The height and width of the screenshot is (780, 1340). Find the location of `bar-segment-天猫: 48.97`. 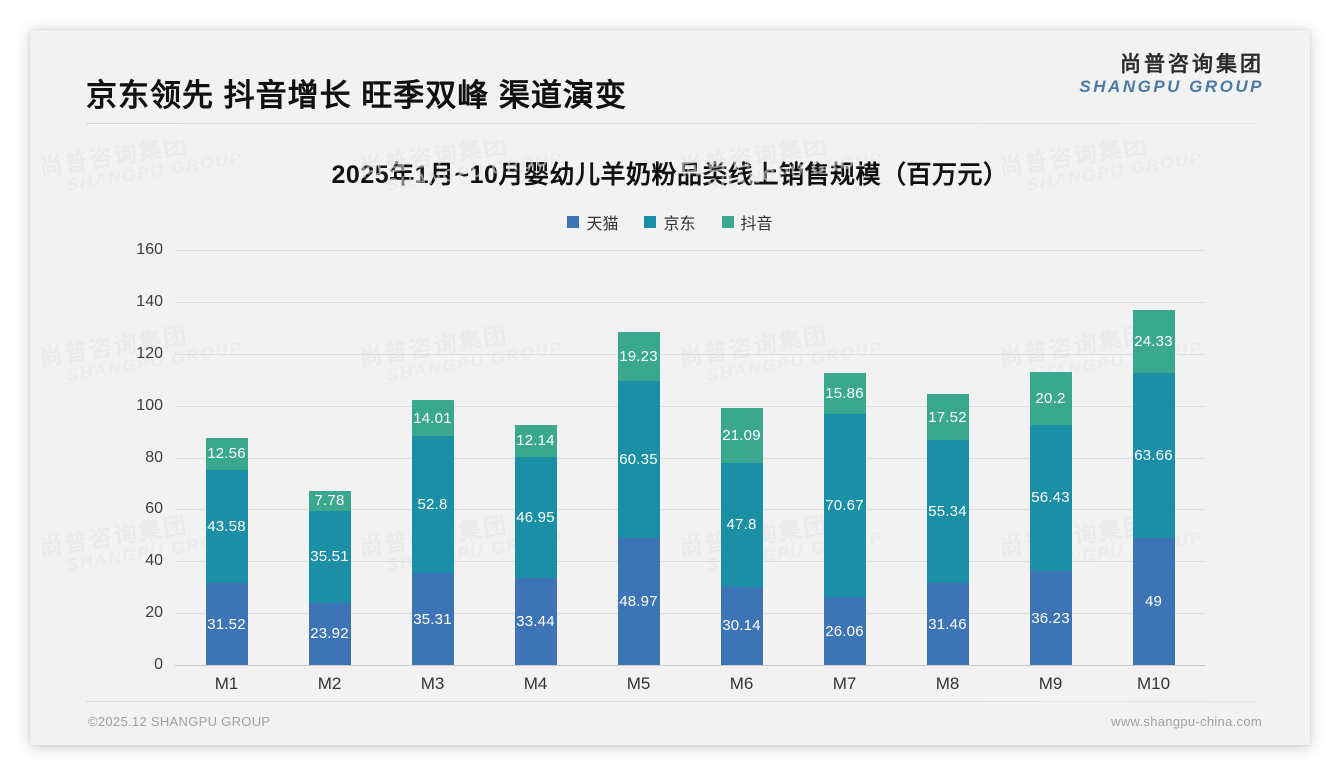

bar-segment-天猫: 48.97 is located at coordinates (638, 601).